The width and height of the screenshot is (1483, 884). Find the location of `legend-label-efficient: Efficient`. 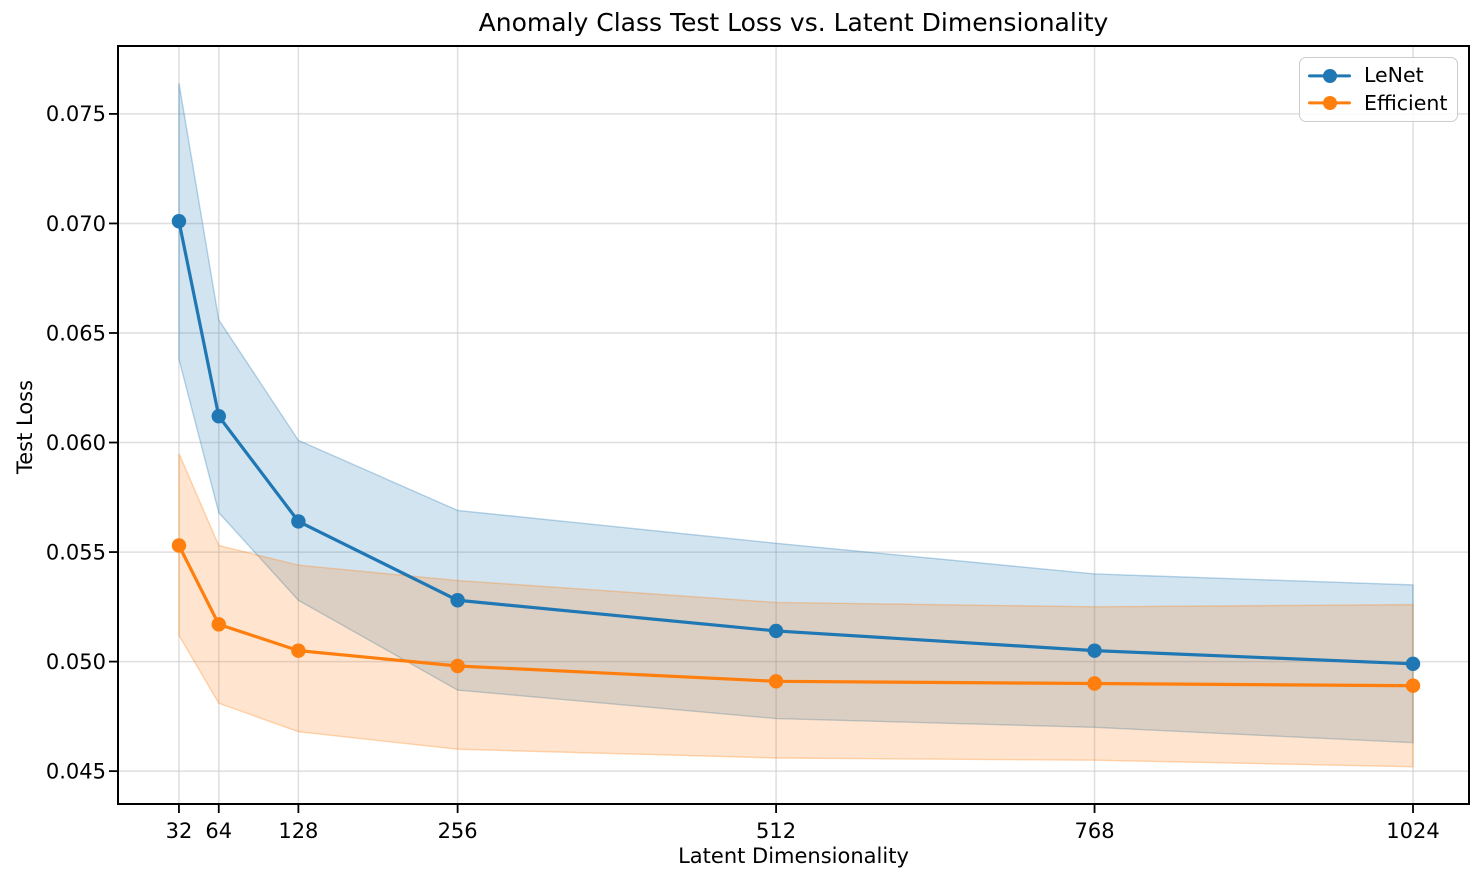

legend-label-efficient: Efficient is located at coordinates (1406, 102).